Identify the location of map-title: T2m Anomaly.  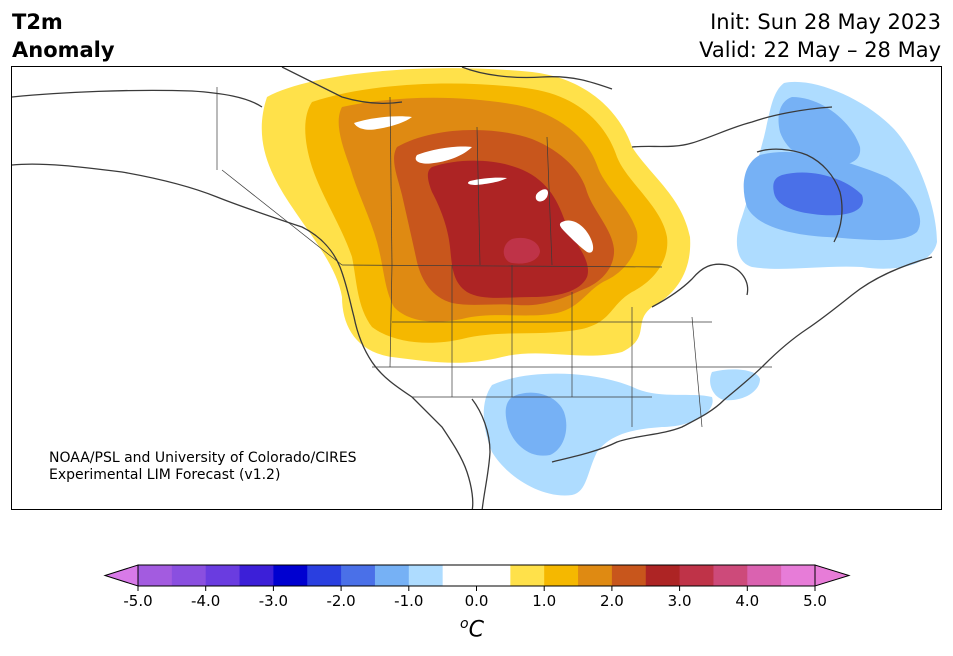
(63, 36).